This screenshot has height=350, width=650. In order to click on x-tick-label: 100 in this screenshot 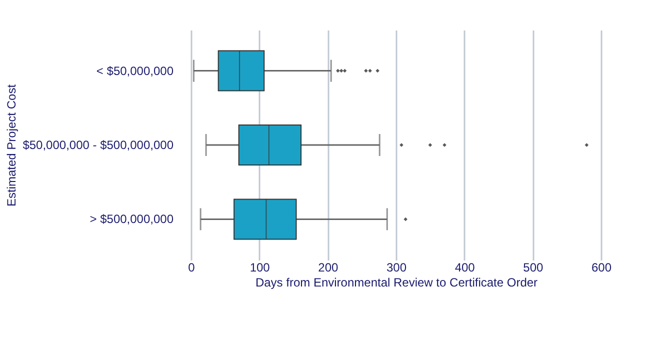, I will do `click(260, 267)`.